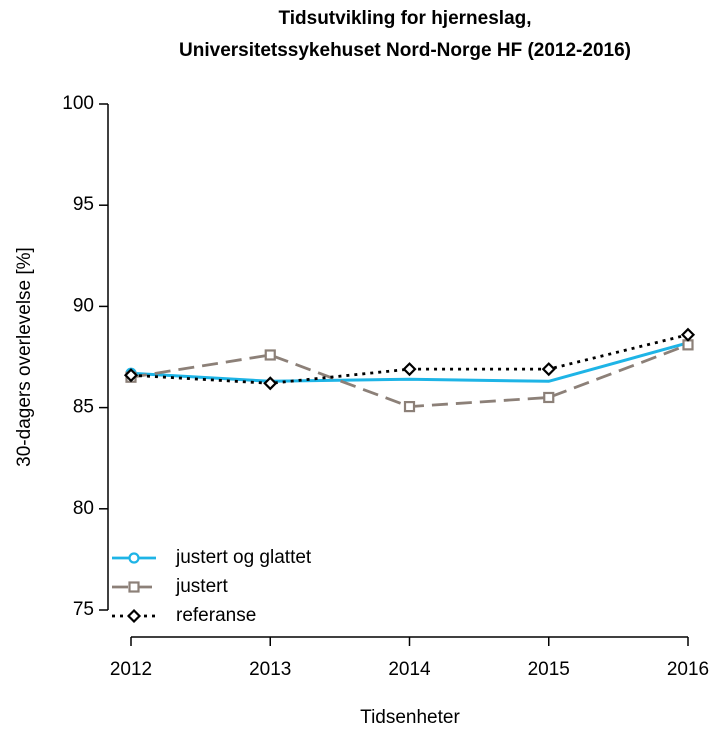  I want to click on y-tick-label: 75, so click(83, 609).